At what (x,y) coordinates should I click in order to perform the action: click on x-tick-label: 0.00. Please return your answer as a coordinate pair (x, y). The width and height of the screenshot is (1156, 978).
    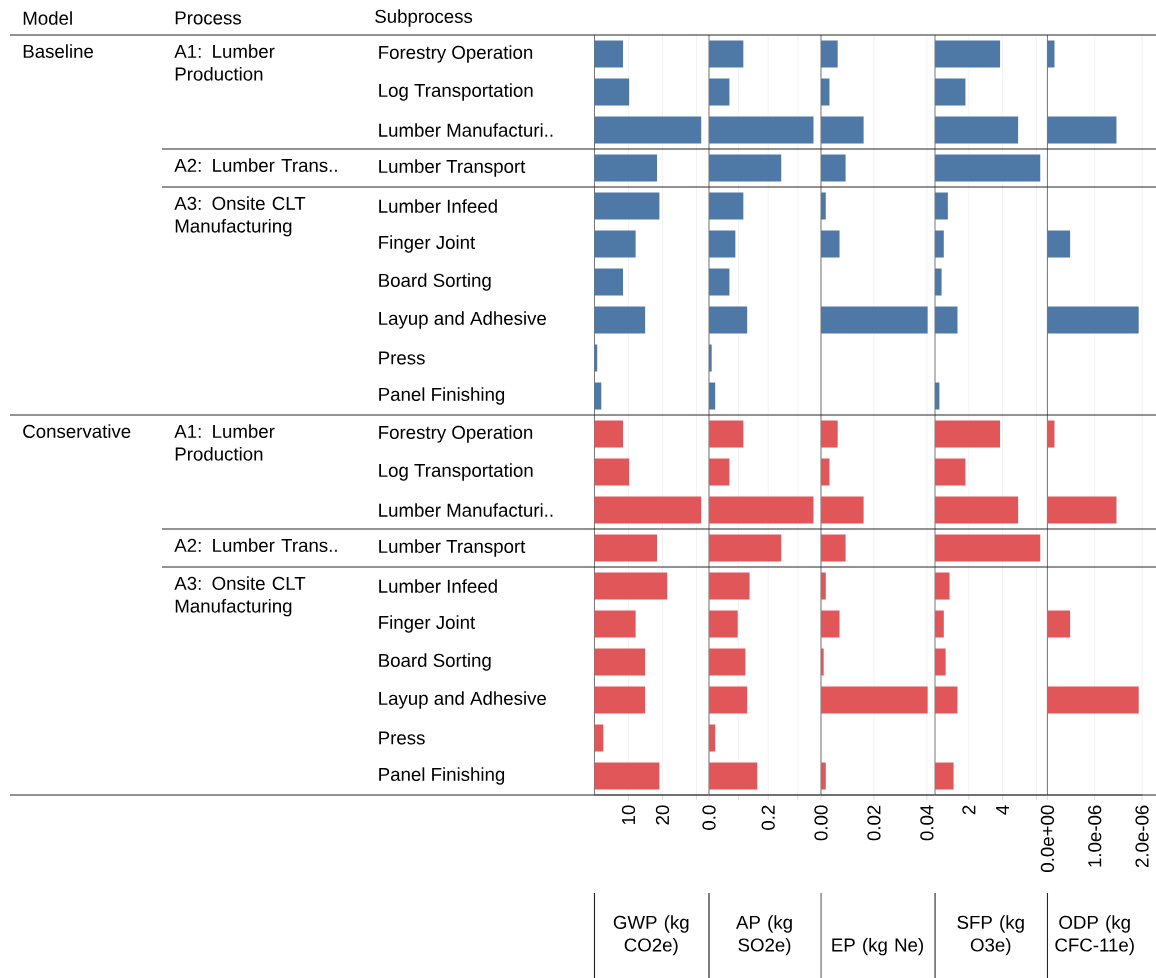
    Looking at the image, I should click on (821, 823).